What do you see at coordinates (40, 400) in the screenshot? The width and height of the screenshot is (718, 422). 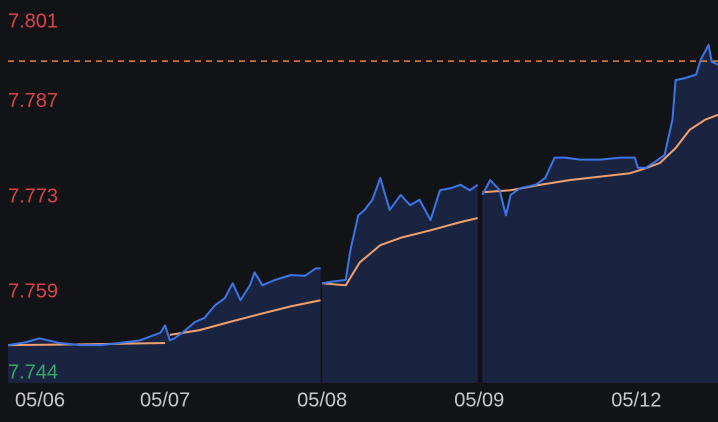 I see `x-tick-label: 05/06` at bounding box center [40, 400].